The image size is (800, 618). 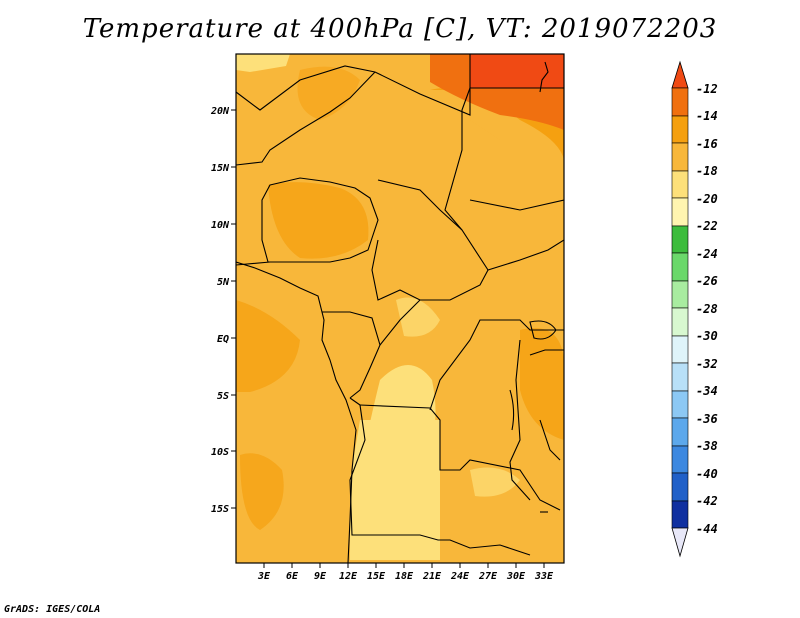 I want to click on colorbar-label: -32, so click(x=707, y=364).